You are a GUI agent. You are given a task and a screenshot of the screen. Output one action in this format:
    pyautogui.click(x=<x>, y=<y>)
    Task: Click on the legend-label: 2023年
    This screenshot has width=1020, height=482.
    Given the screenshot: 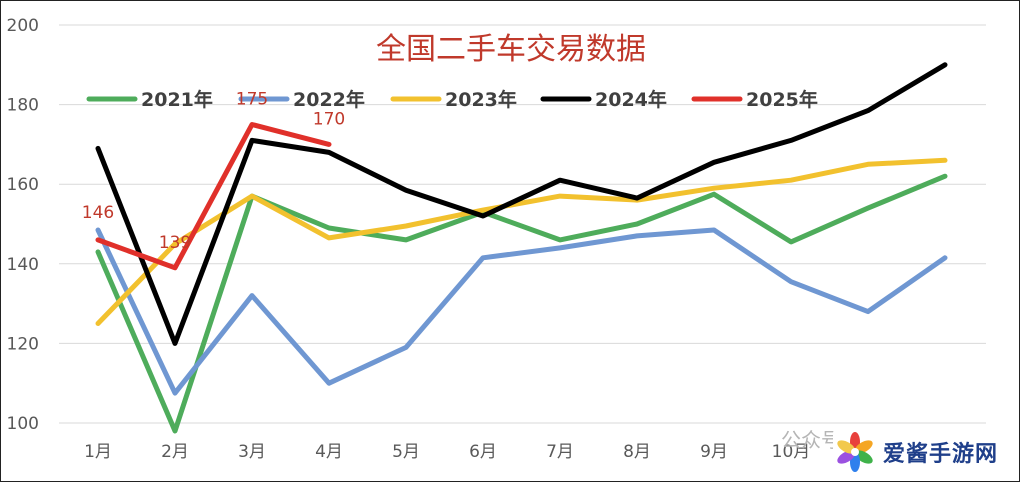 What is the action you would take?
    pyautogui.click(x=481, y=99)
    